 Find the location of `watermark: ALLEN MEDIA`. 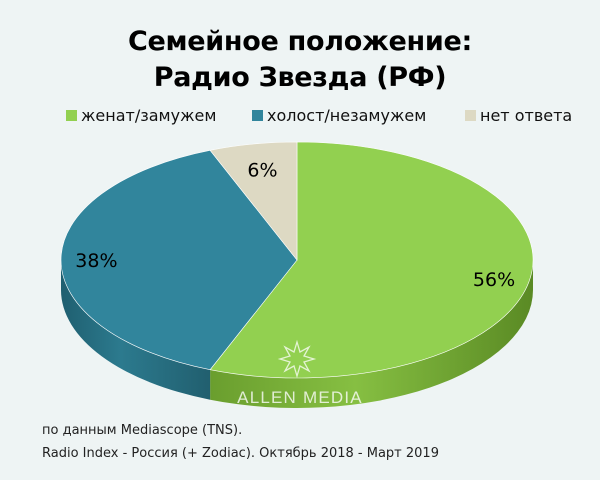

watermark: ALLEN MEDIA is located at coordinates (300, 373).